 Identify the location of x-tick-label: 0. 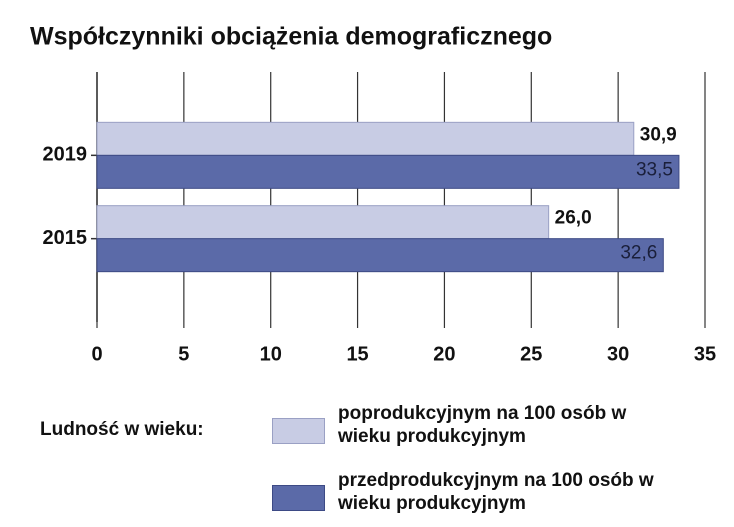
(96, 354).